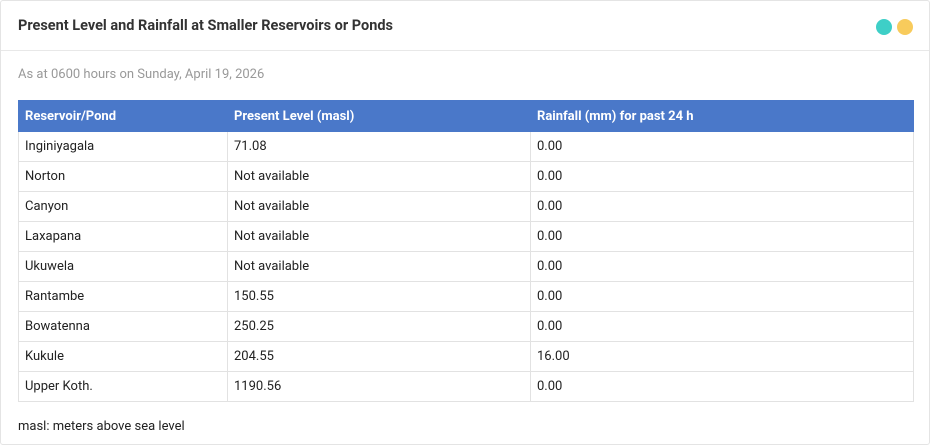 This screenshot has height=445, width=930. I want to click on table-row: Canyon Not available 0.00, so click(466, 206).